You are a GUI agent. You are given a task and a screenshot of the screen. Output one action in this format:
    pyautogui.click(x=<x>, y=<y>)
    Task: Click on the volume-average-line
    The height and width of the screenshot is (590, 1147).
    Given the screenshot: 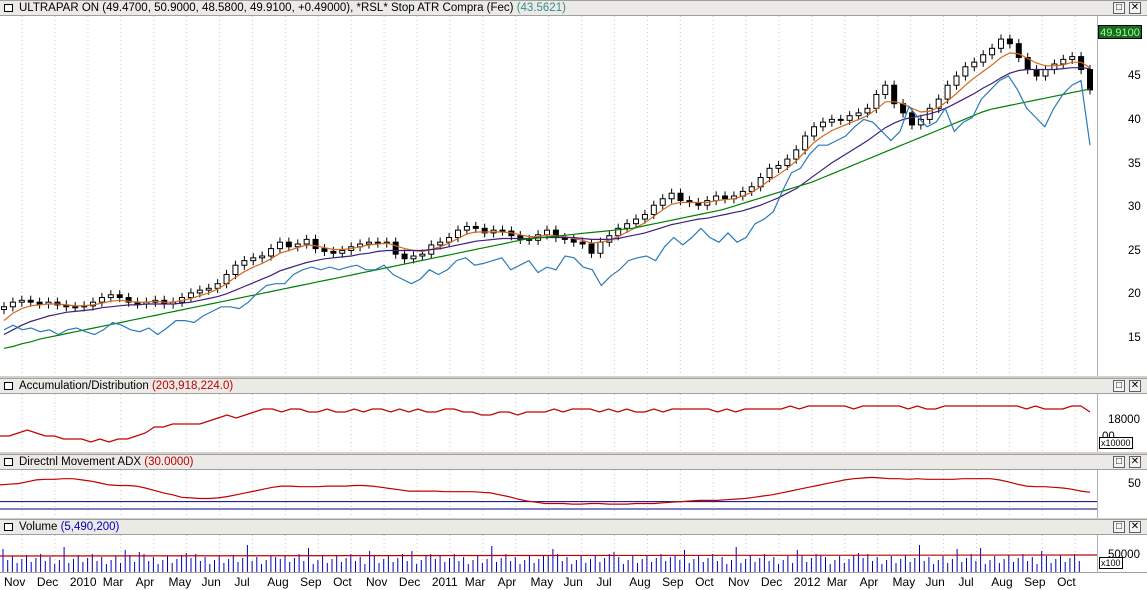 What is the action you would take?
    pyautogui.click(x=548, y=555)
    